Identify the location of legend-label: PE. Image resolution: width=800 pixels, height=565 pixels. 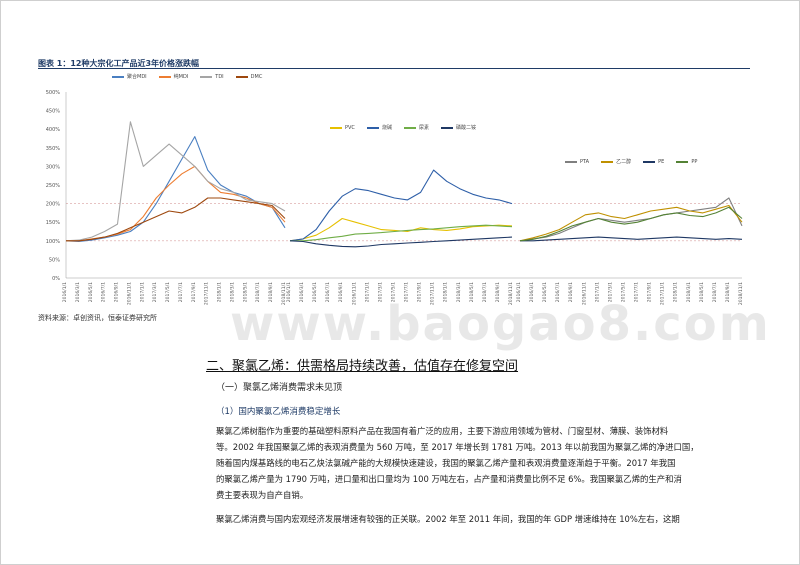
(661, 161).